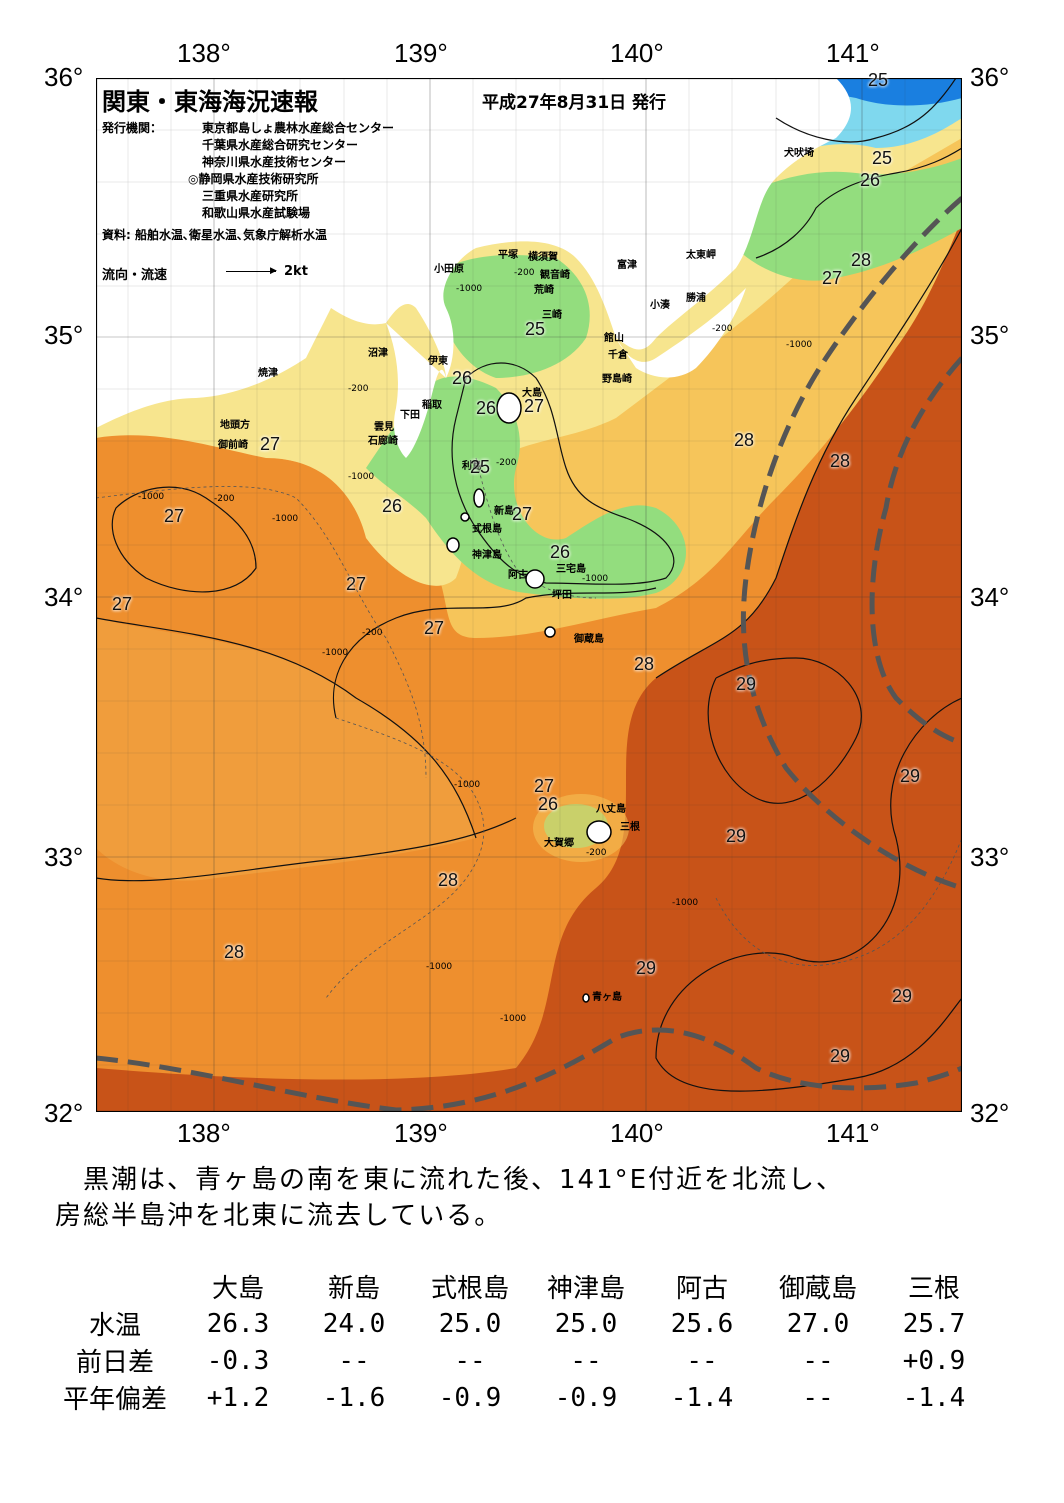 The width and height of the screenshot is (1064, 1503). Describe the element at coordinates (521, 1397) in the screenshot. I see `table-row: 平年偏差 +1.2 -1.6 -0.9 -0.9 -1.4 -- -1.4` at that location.